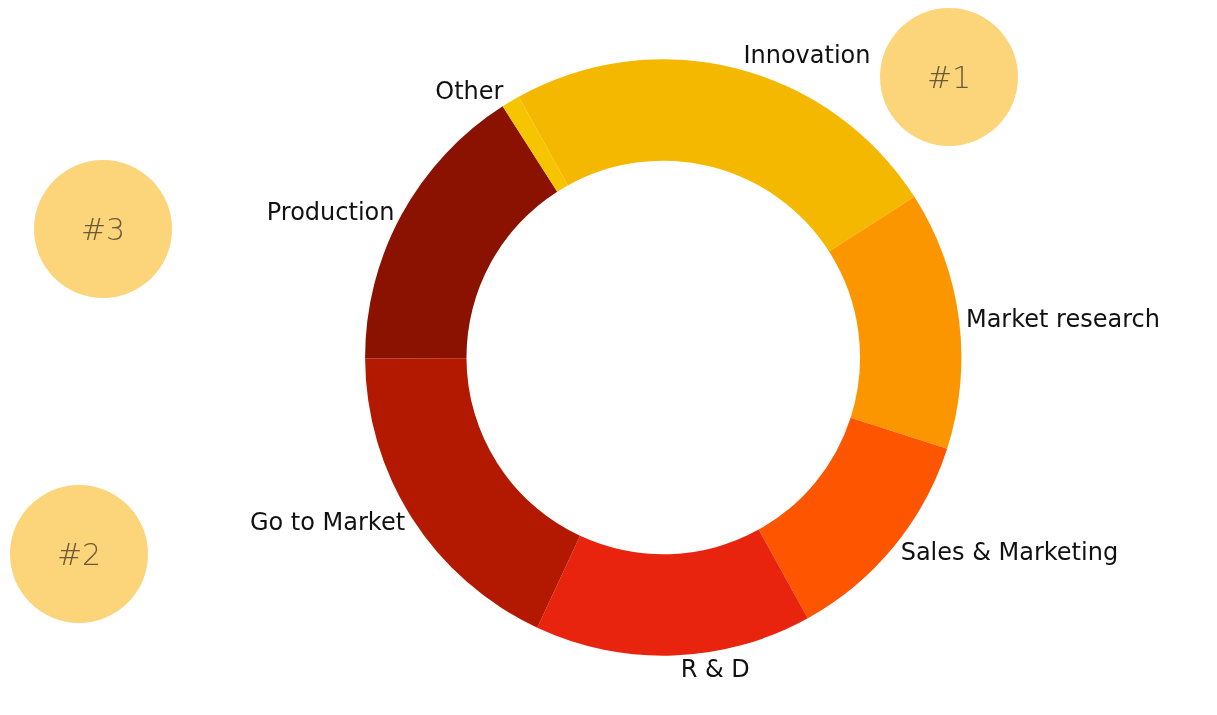 The image size is (1217, 715). I want to click on slice-label: Production, so click(330, 211).